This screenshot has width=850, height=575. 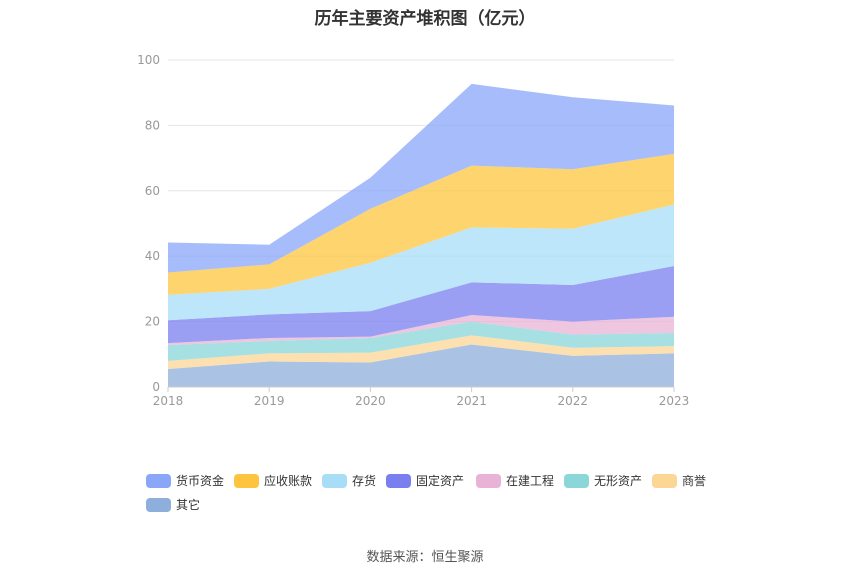 I want to click on legend-item: 存货, so click(x=349, y=482).